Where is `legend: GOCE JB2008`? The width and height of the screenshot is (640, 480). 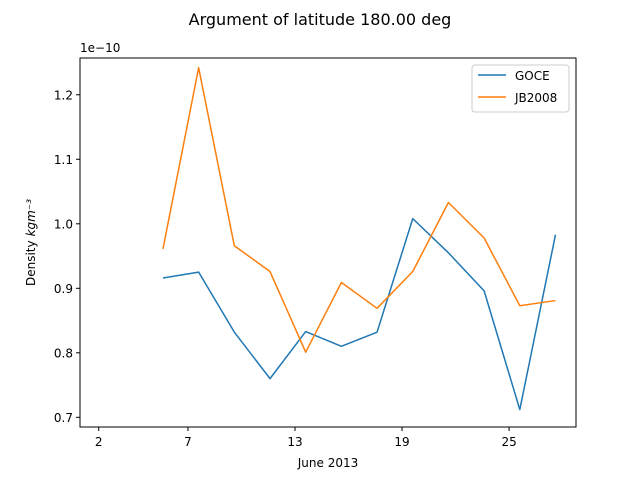
legend: GOCE JB2008 is located at coordinates (520, 88).